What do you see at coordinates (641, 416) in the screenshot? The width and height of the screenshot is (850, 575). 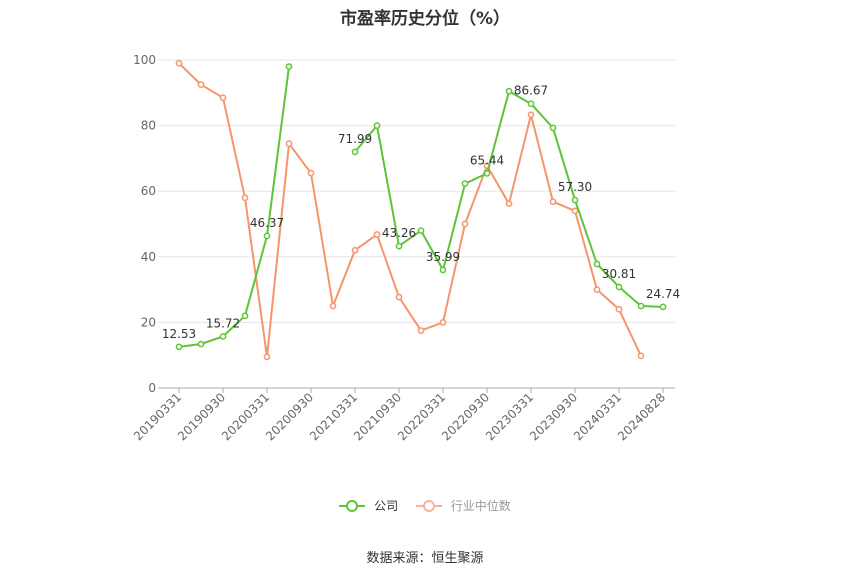 I see `x-tick-label: 20240828` at bounding box center [641, 416].